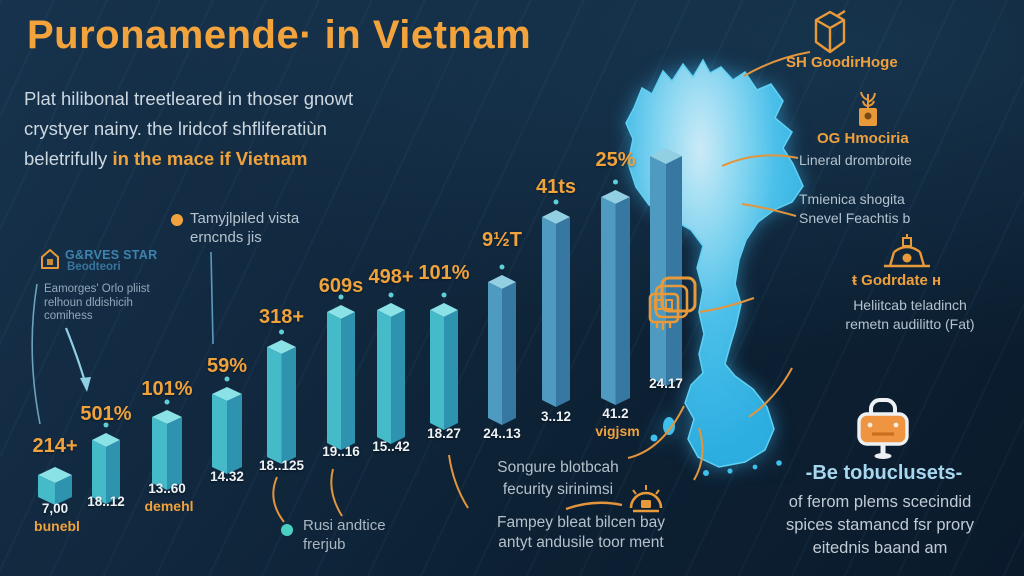  Describe the element at coordinates (868, 108) in the screenshot. I see `plant-icon` at that location.